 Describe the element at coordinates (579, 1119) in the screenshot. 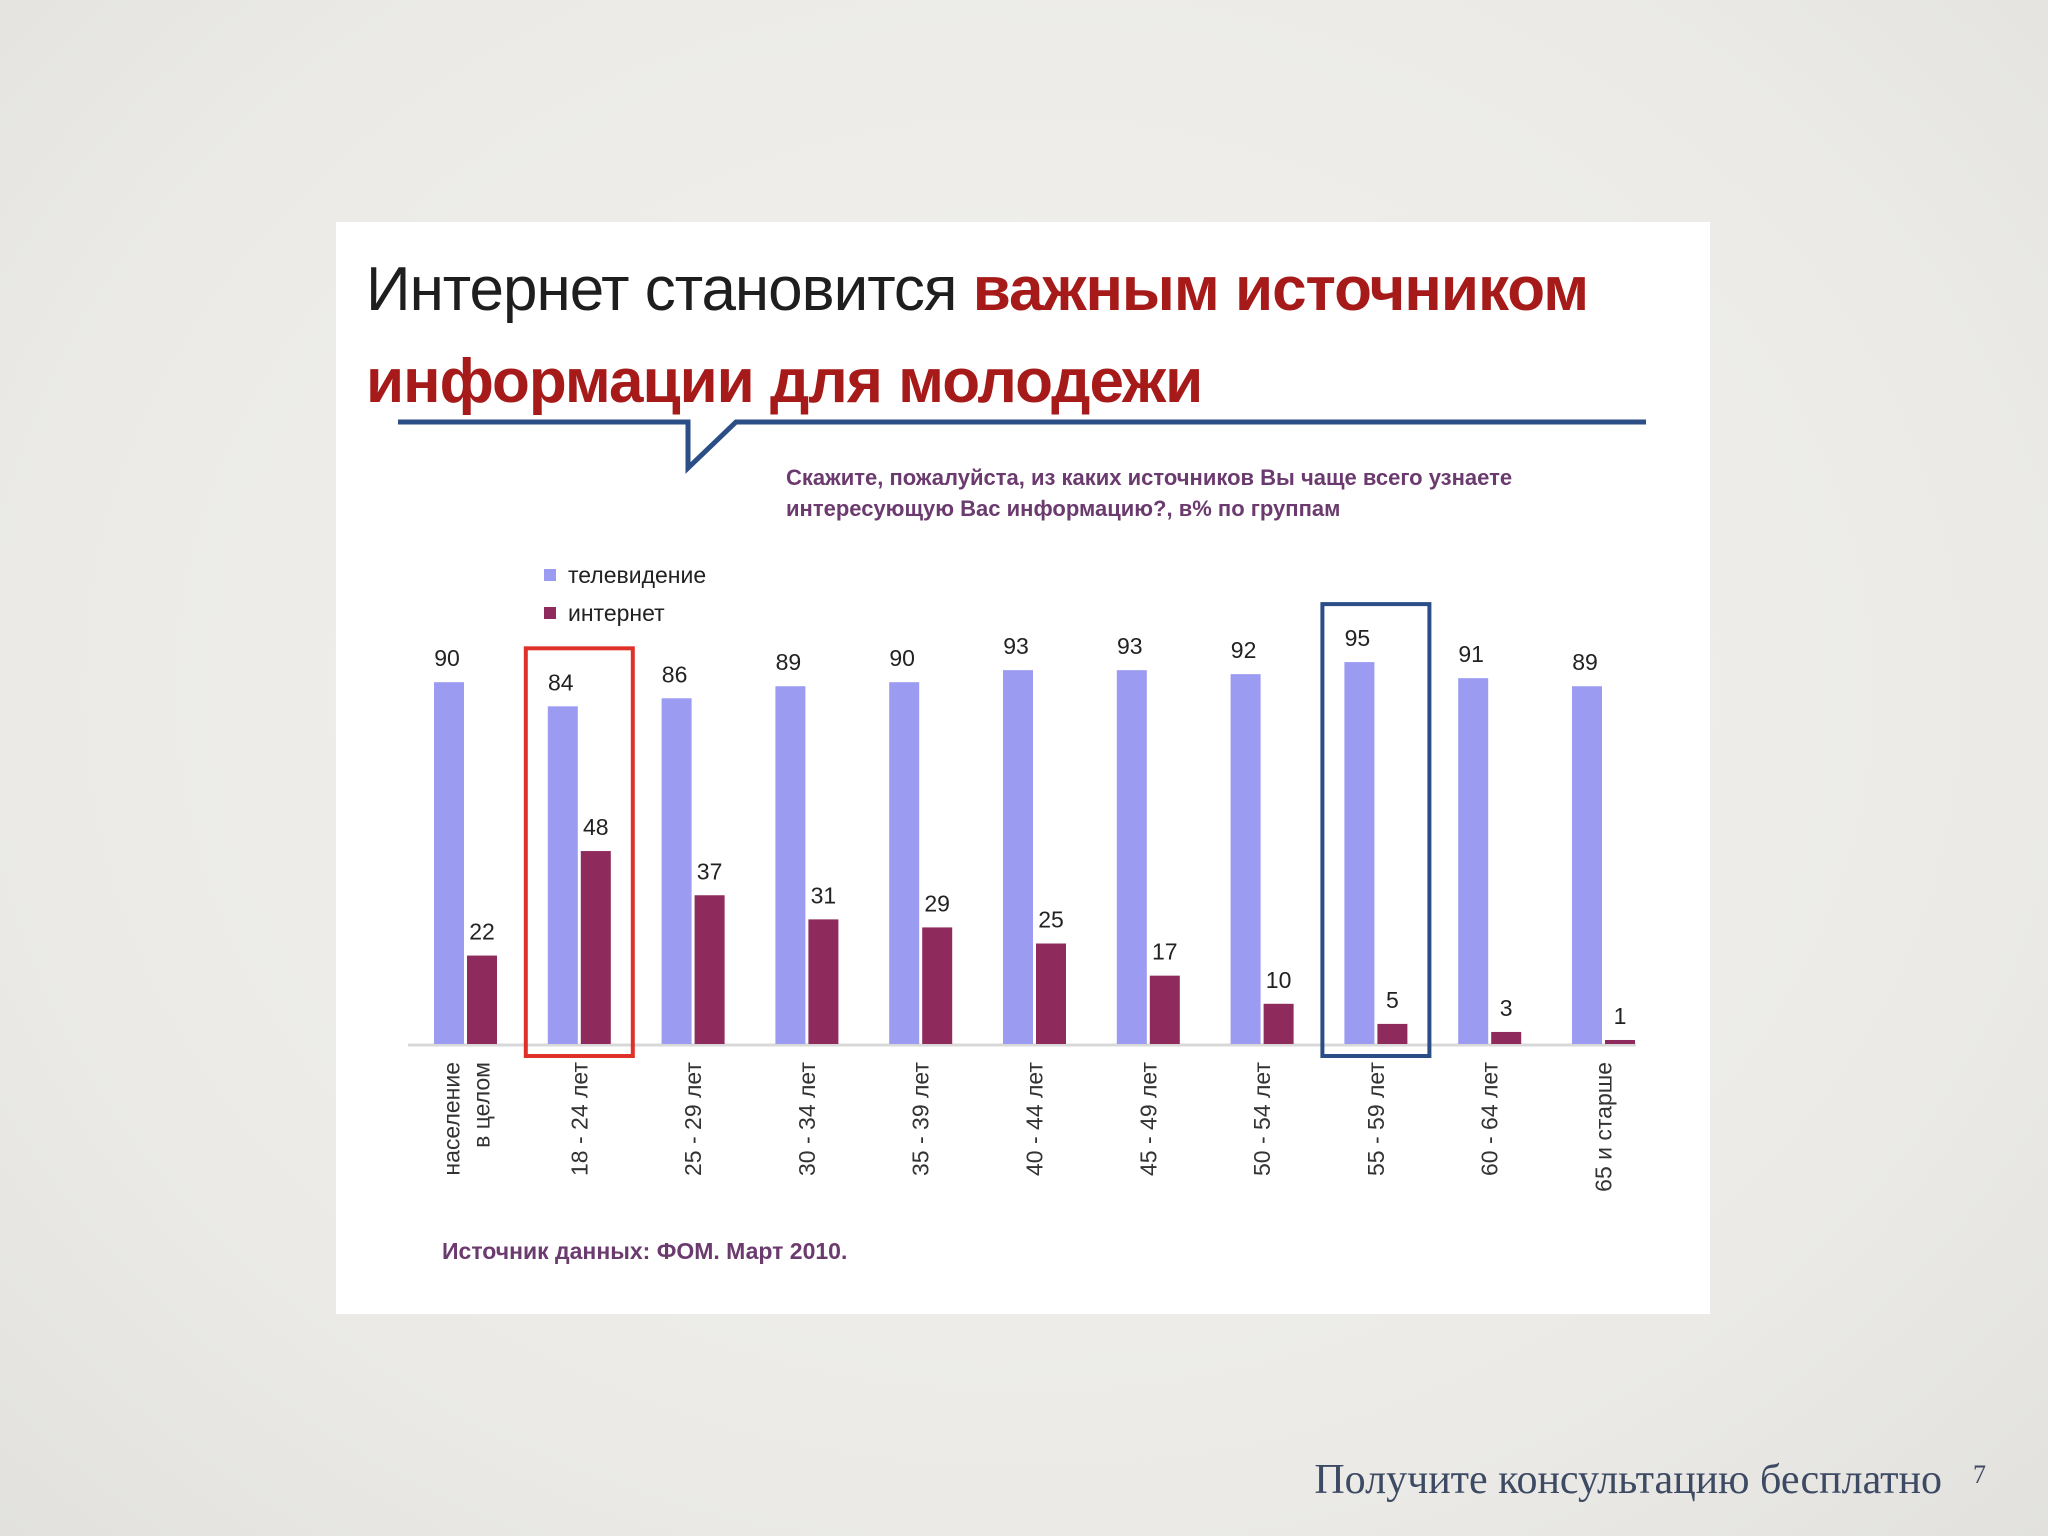

I see `x-tick-label-1: 18 - 24 лет` at that location.